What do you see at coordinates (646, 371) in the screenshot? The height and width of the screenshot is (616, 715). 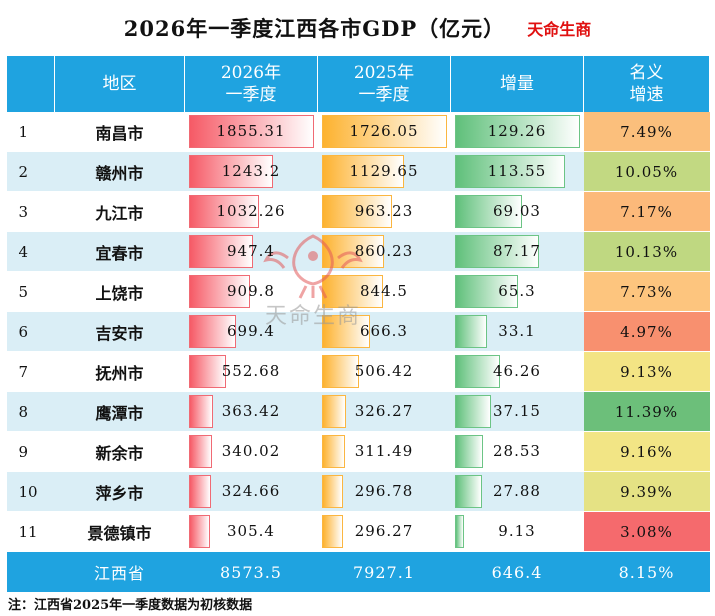 I see `growth-cell: 9.13%` at bounding box center [646, 371].